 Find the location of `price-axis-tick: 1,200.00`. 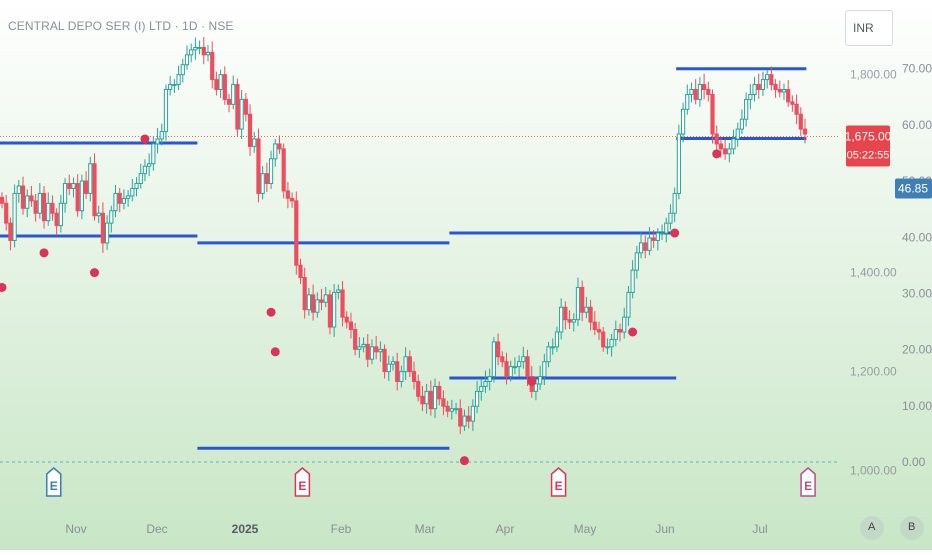

price-axis-tick: 1,200.00 is located at coordinates (873, 372).